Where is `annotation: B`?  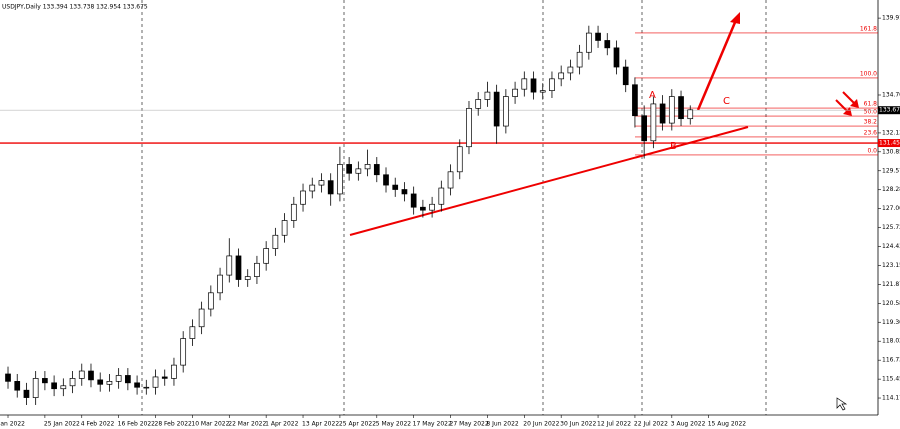
annotation: B is located at coordinates (673, 146).